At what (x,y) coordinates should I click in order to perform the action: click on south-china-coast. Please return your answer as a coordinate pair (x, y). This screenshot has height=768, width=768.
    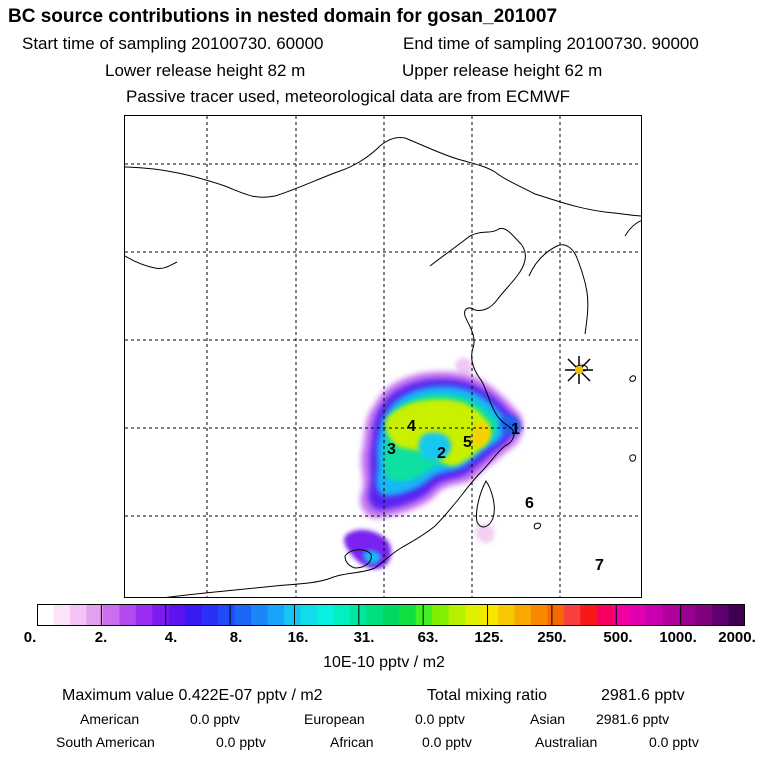
    Looking at the image, I should click on (270, 582).